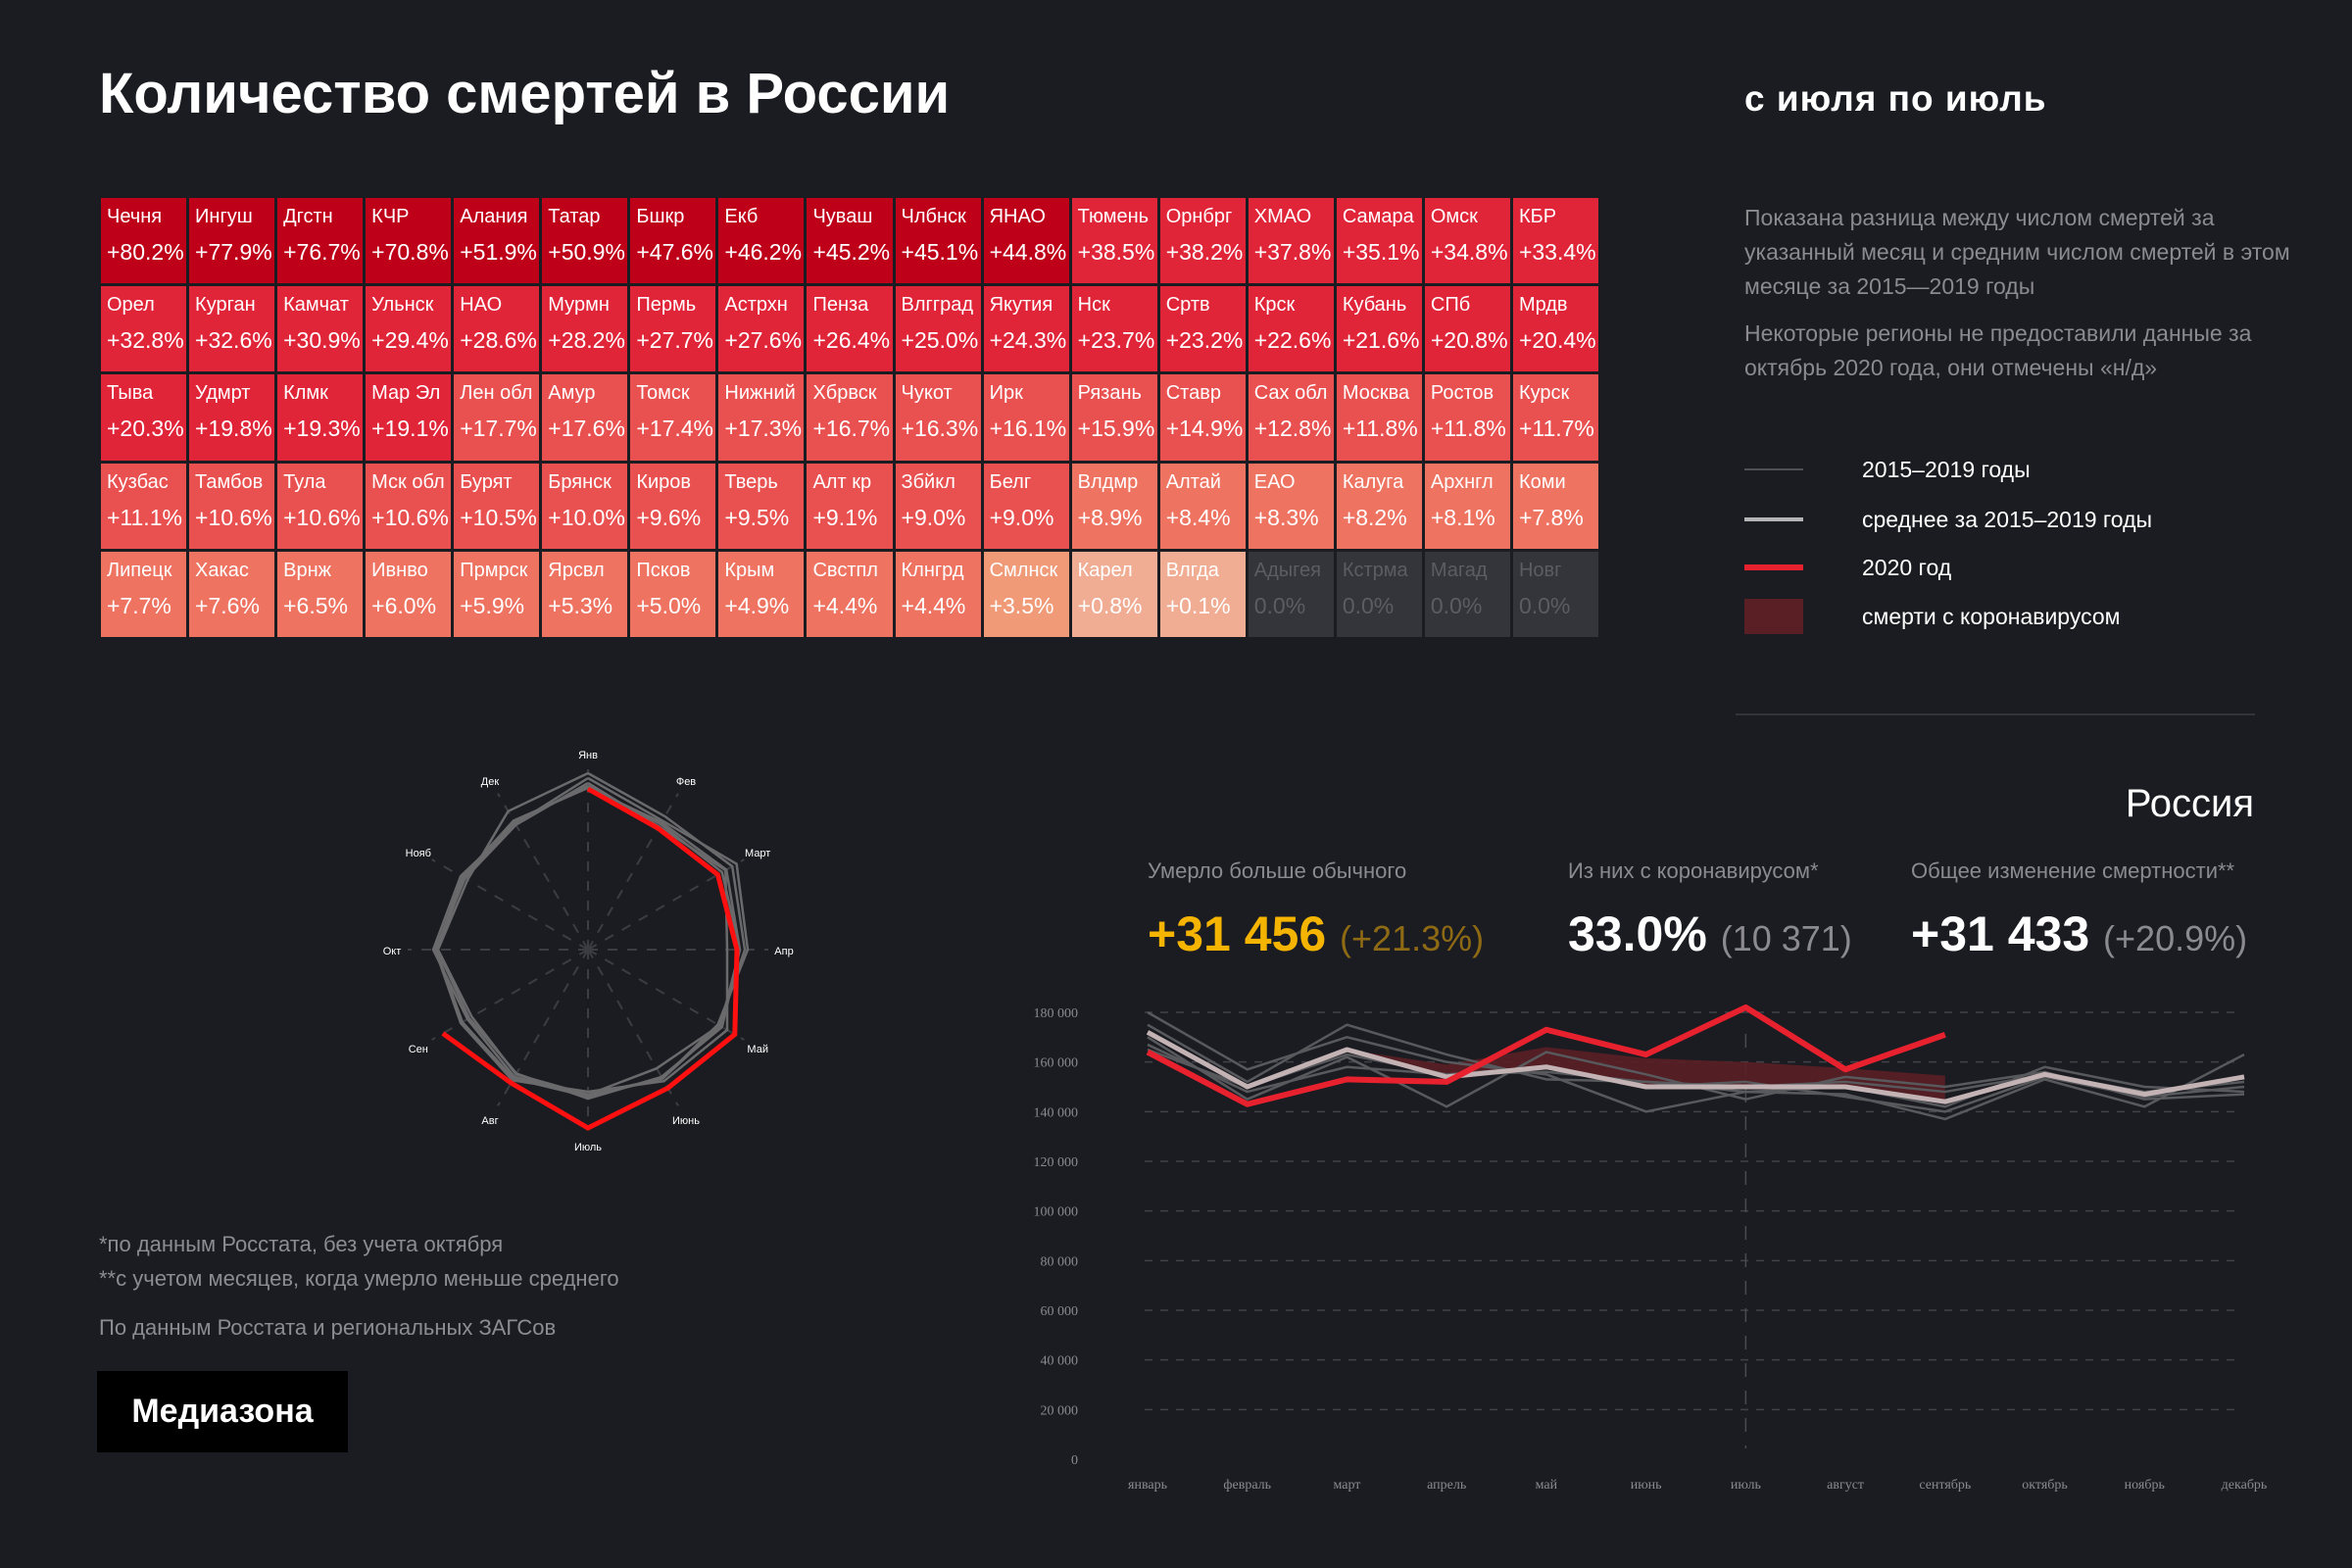  What do you see at coordinates (1380, 429) in the screenshot?
I see `region-value: +11.8%` at bounding box center [1380, 429].